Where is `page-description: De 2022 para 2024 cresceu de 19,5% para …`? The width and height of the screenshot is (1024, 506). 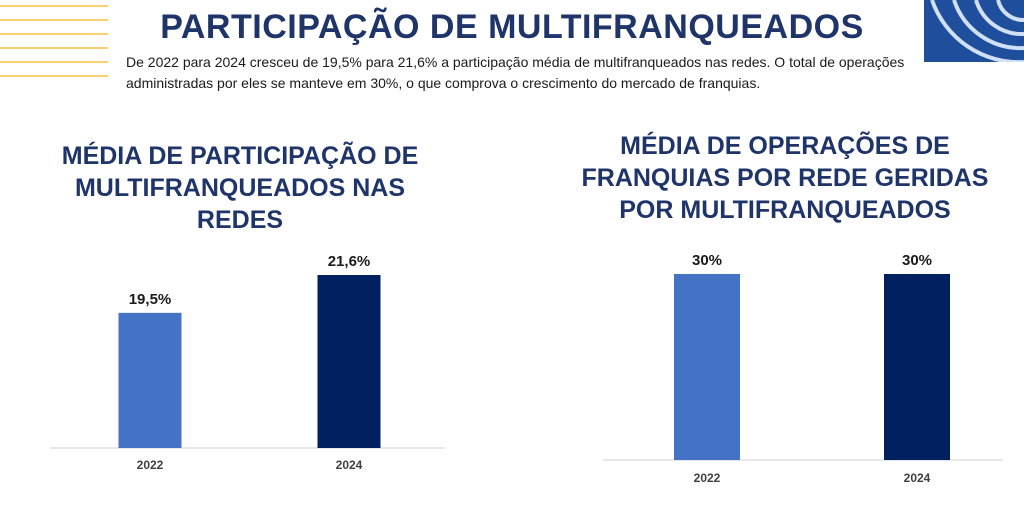 page-description: De 2022 para 2024 cresceu de 19,5% para … is located at coordinates (515, 72).